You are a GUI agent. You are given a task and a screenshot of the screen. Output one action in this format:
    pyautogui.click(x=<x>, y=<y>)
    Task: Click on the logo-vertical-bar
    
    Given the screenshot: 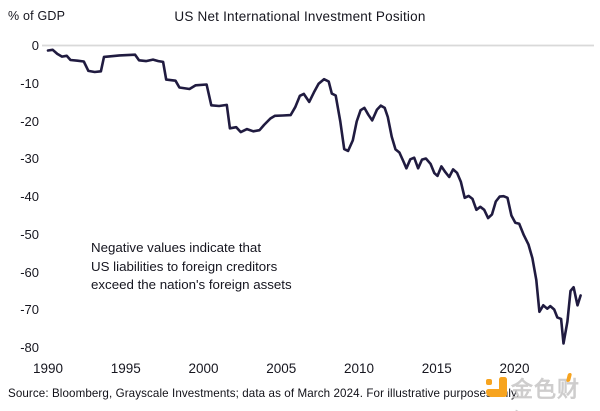 What is the action you would take?
    pyautogui.click(x=503, y=387)
    